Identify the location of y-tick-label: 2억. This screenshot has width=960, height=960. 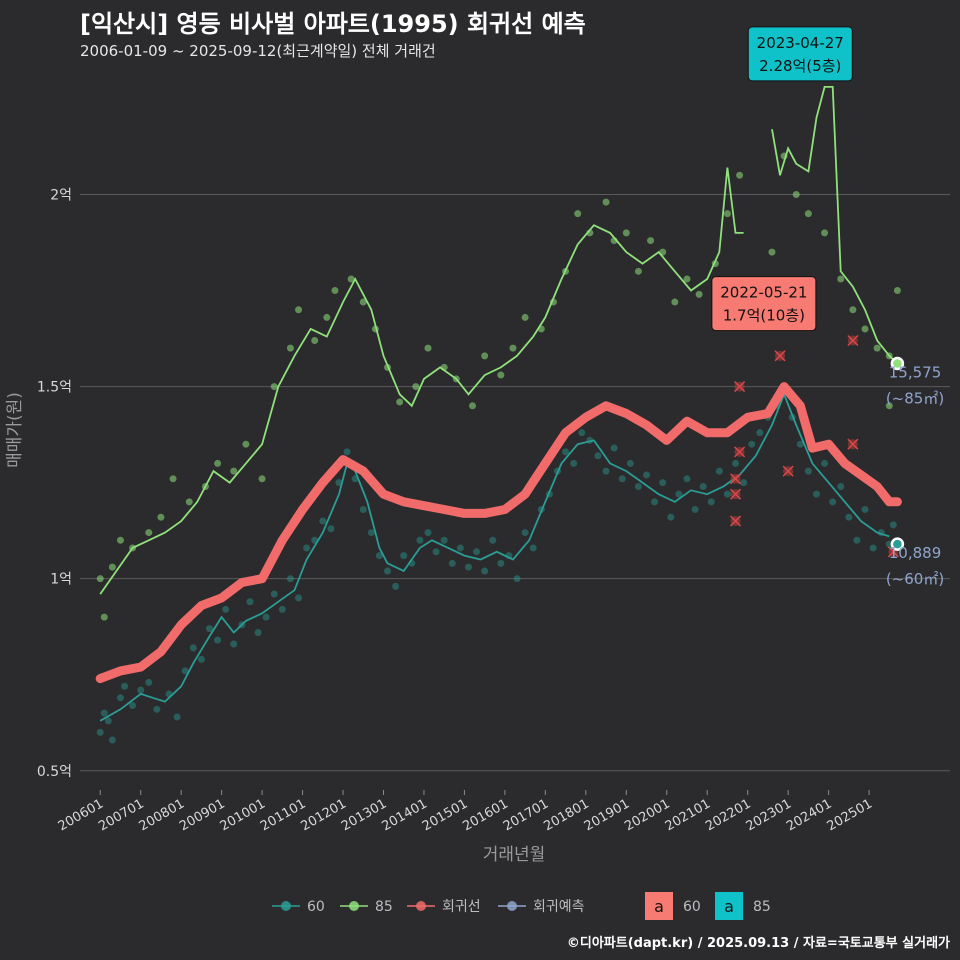
(61, 195).